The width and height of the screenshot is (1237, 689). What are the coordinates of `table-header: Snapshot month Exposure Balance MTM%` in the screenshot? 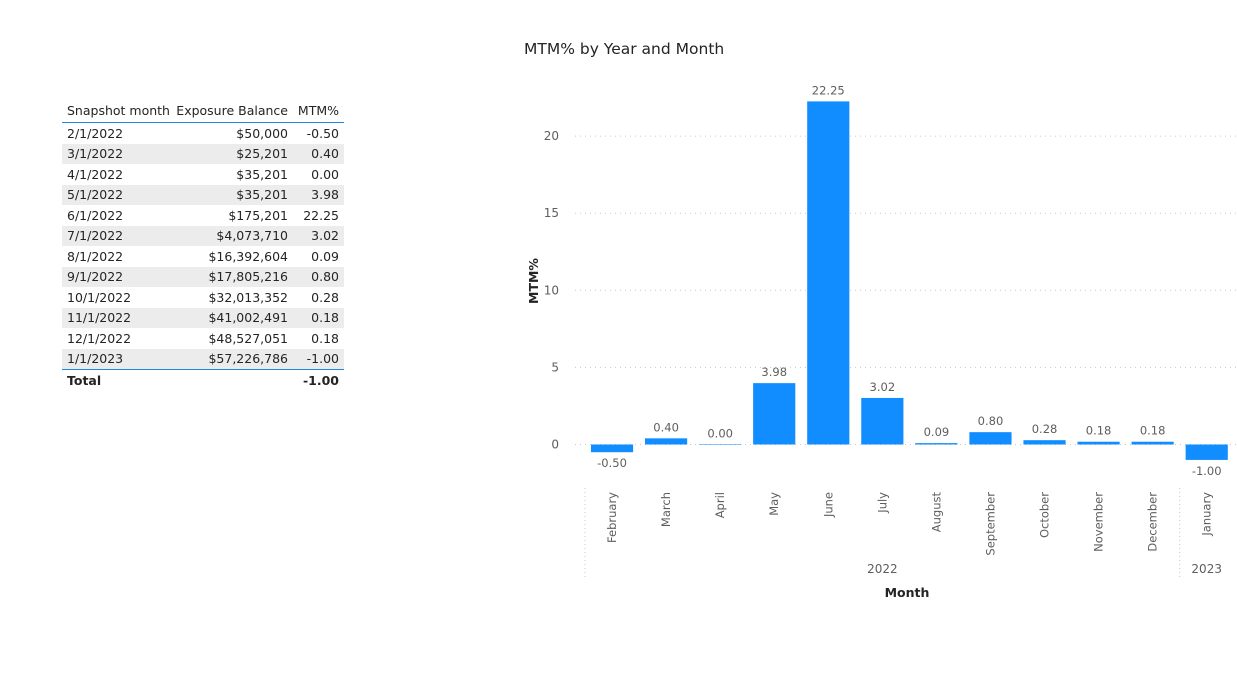 It's located at (203, 110).